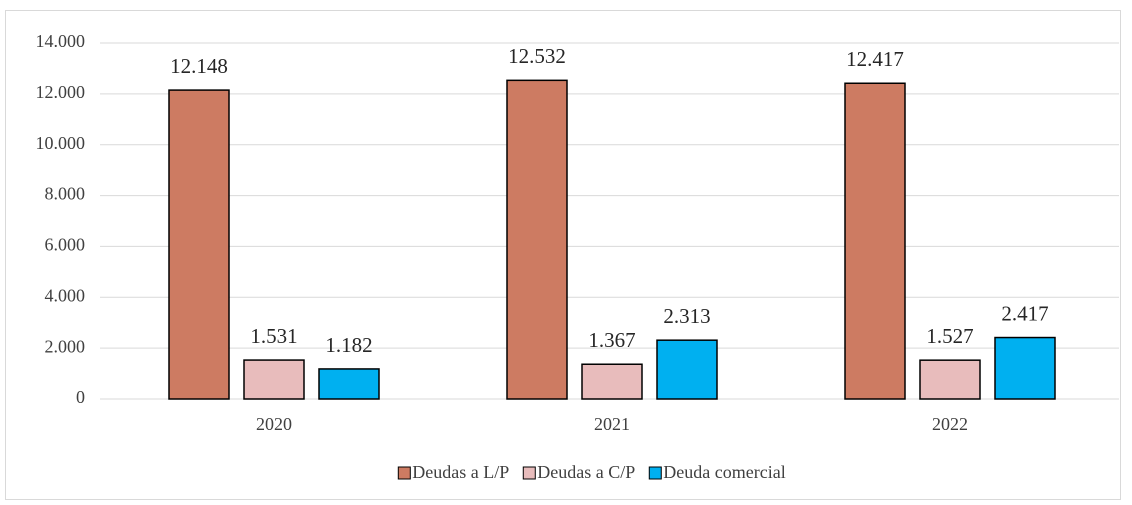  I want to click on x-tick-label: 2022, so click(950, 424).